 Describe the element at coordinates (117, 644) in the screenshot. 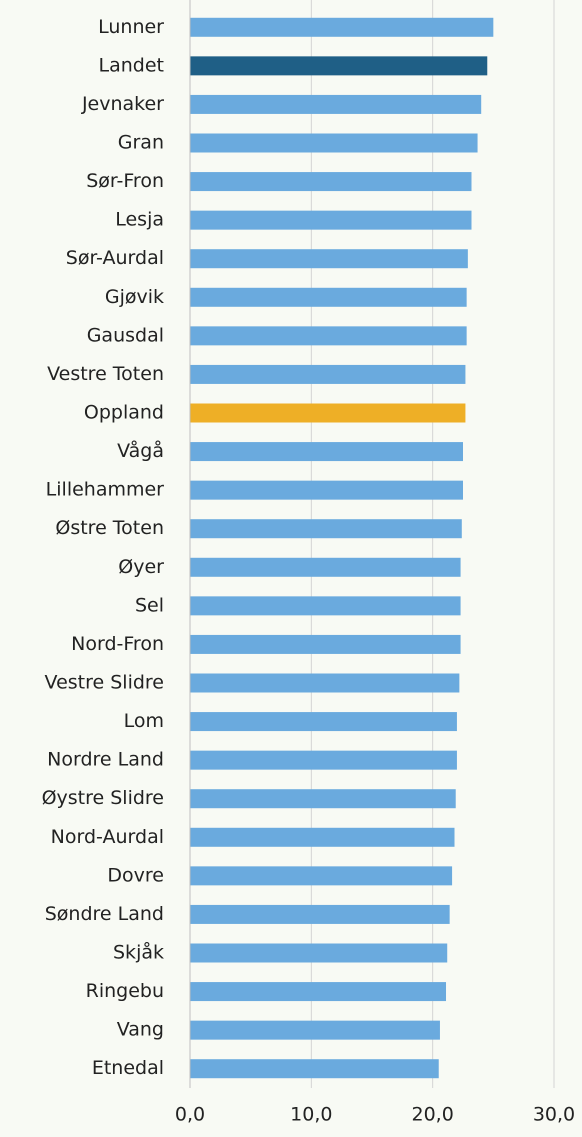

I see `y-tick-label: Nord-Fron` at that location.